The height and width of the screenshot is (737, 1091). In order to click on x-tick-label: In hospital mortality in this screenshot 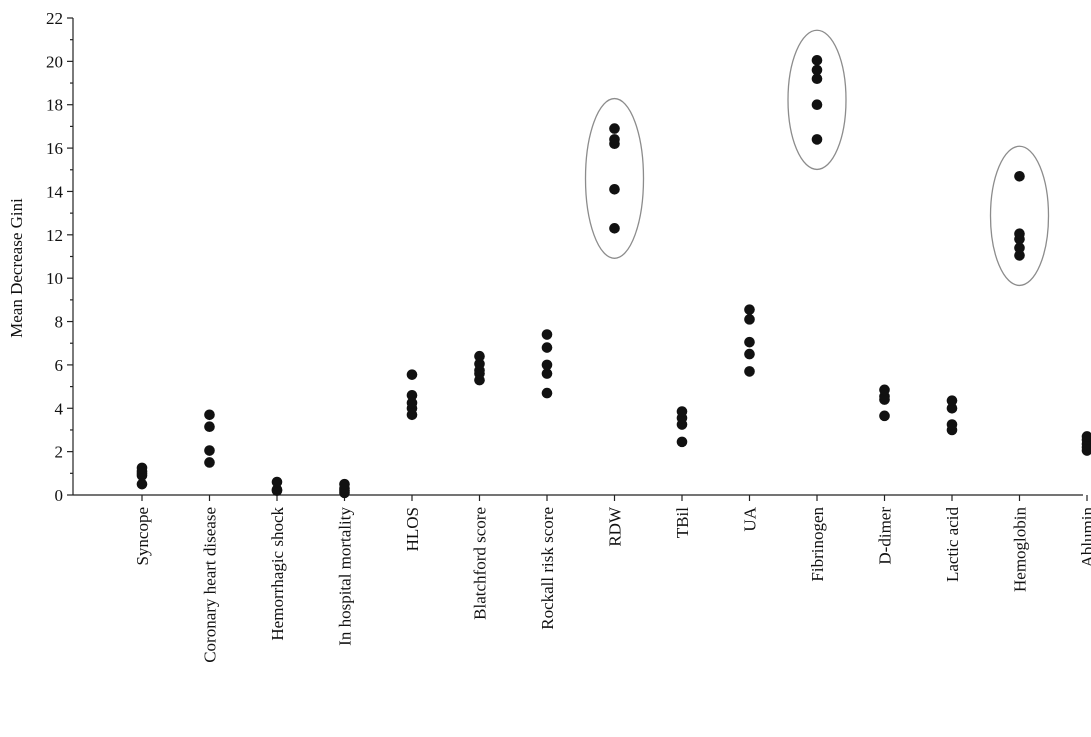, I will do `click(345, 576)`.